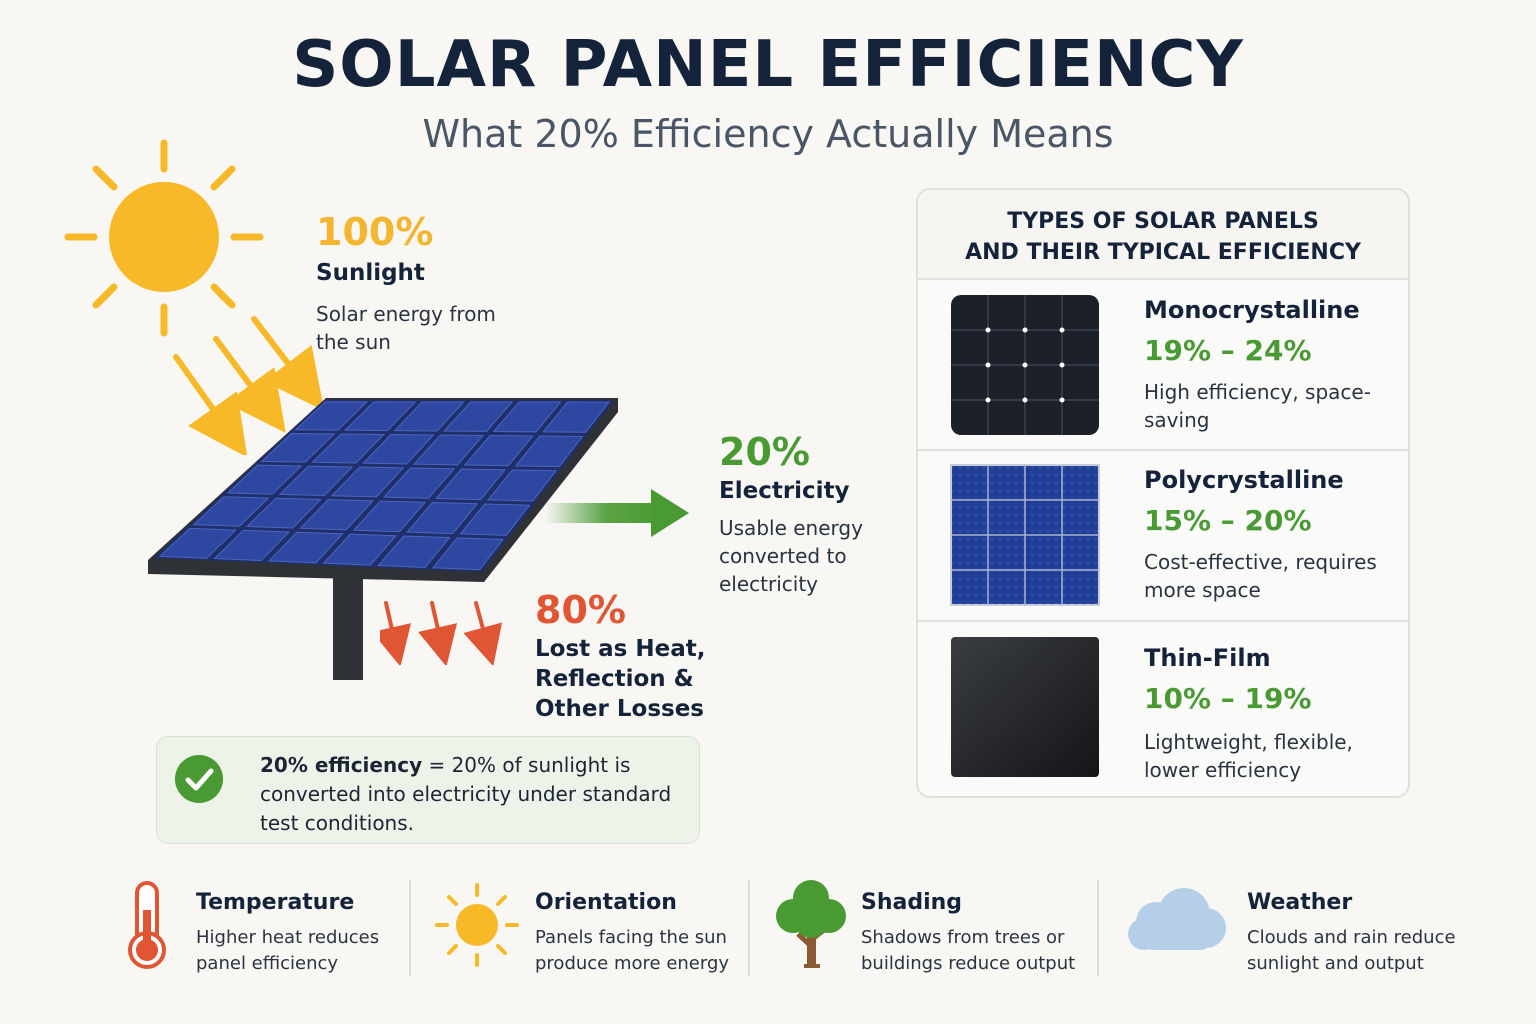 This screenshot has width=1536, height=1024. What do you see at coordinates (1025, 365) in the screenshot?
I see `monocrystalline-panel-icon` at bounding box center [1025, 365].